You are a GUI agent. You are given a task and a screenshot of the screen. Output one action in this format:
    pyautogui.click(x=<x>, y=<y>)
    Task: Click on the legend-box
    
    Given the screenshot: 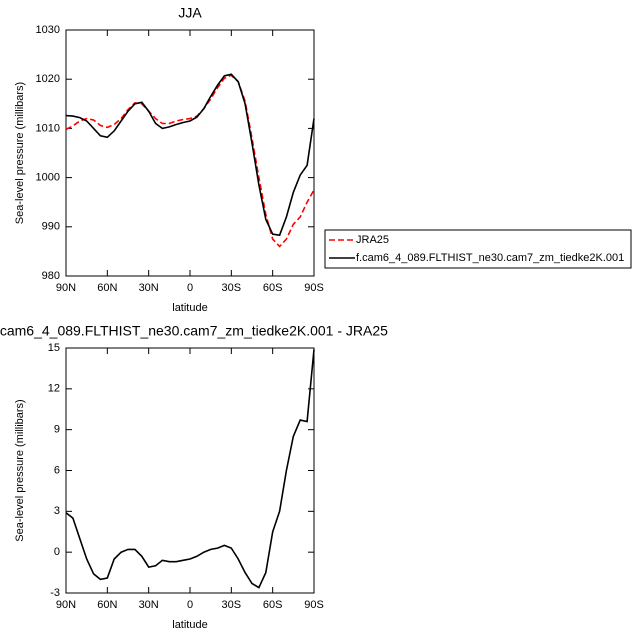 What is the action you would take?
    pyautogui.click(x=478, y=249)
    